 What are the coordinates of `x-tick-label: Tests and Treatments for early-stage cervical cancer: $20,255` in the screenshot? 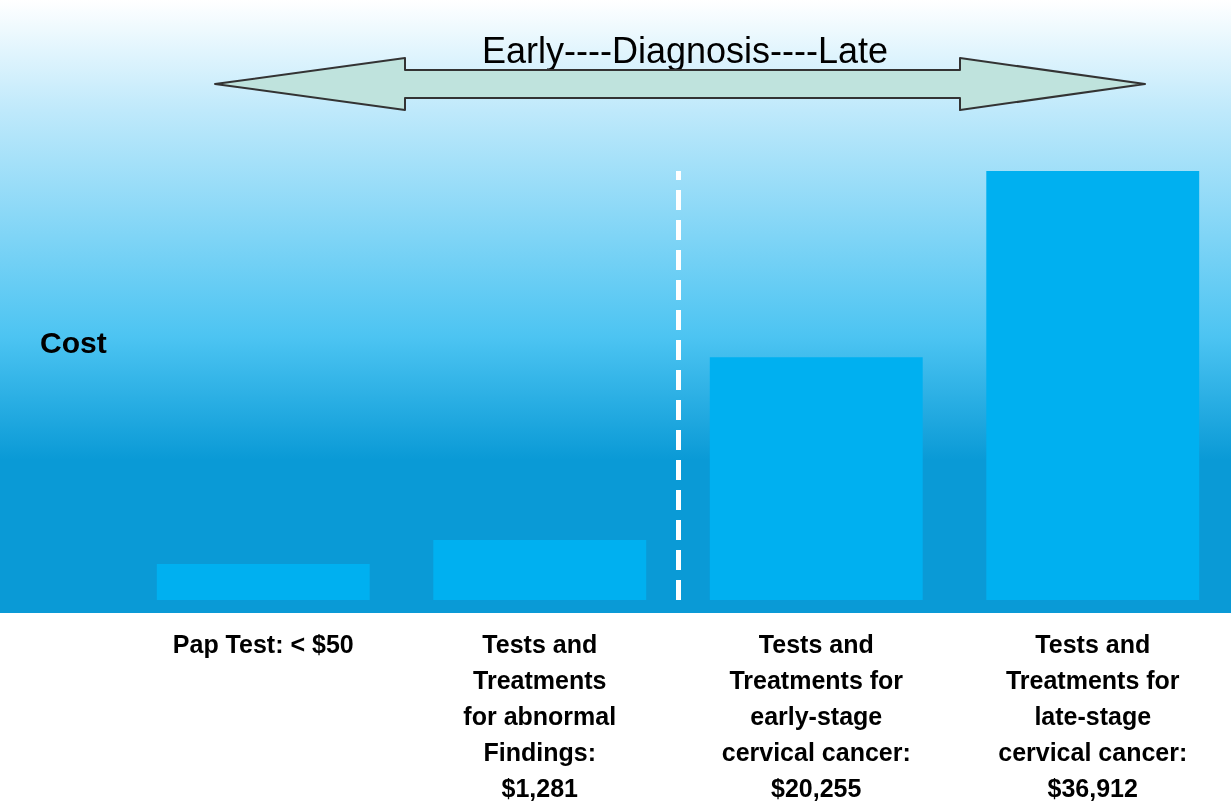 It's located at (816, 716).